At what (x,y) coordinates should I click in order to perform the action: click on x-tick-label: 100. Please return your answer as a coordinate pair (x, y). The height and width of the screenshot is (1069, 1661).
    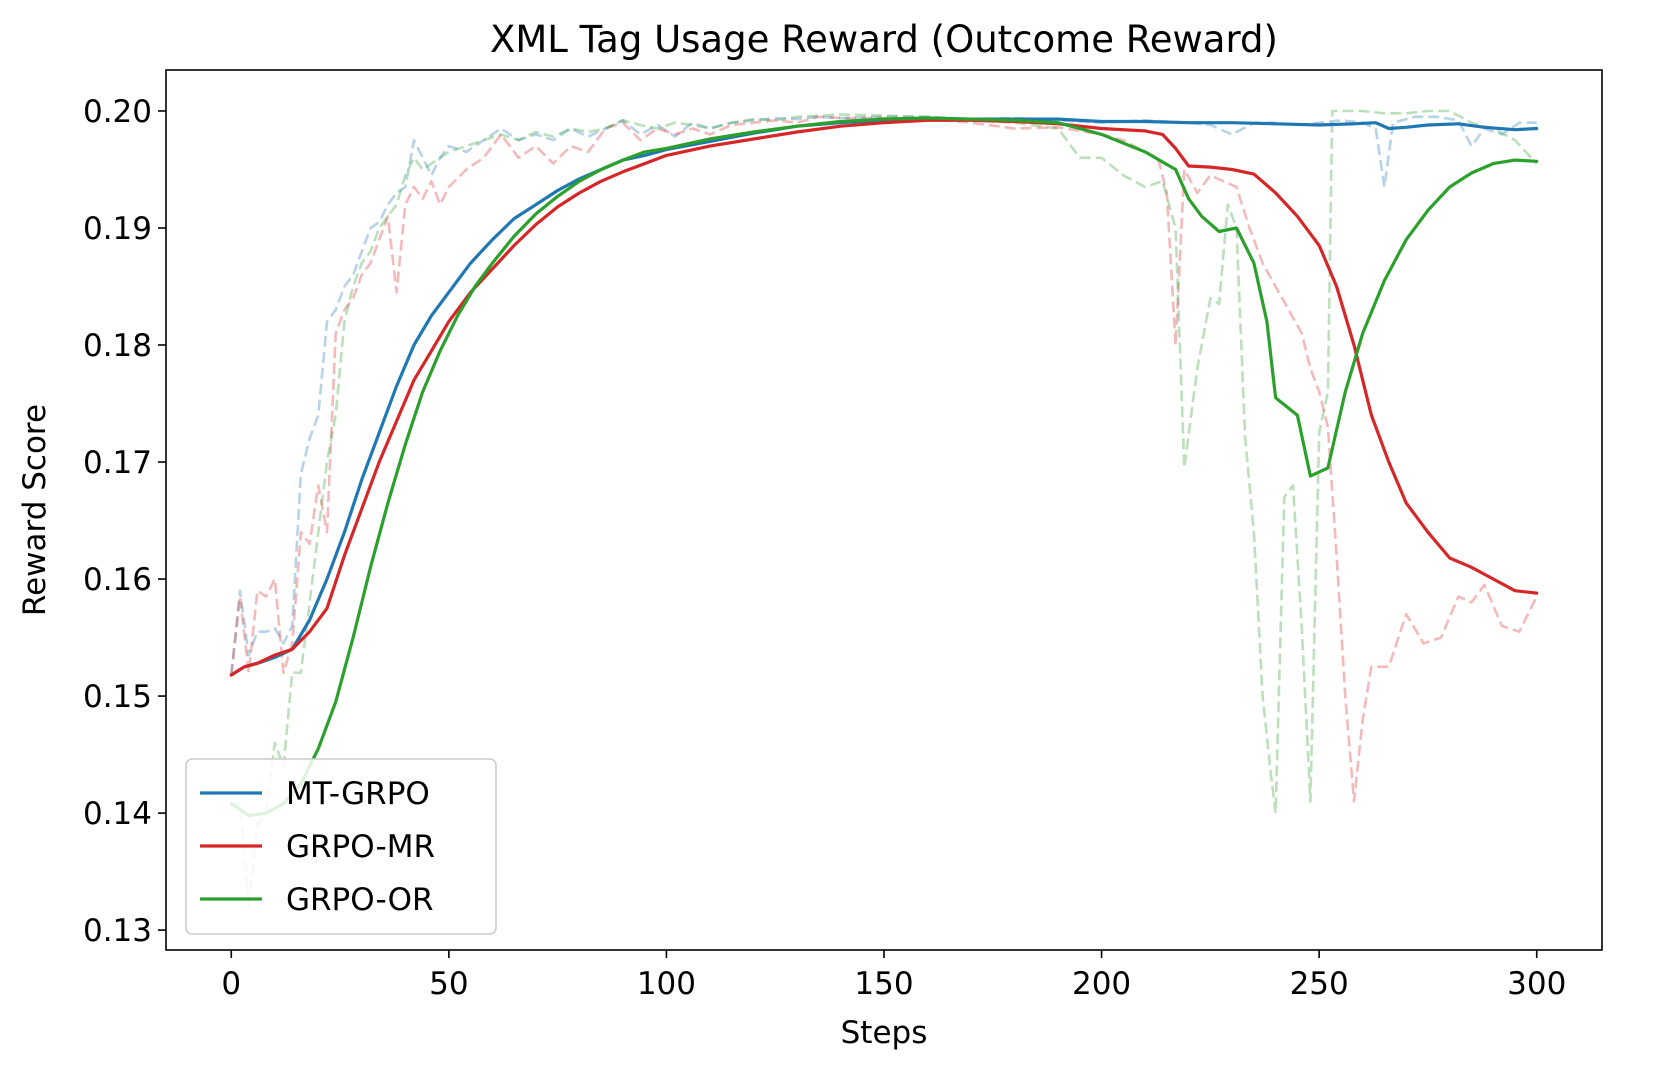
    Looking at the image, I should click on (666, 984).